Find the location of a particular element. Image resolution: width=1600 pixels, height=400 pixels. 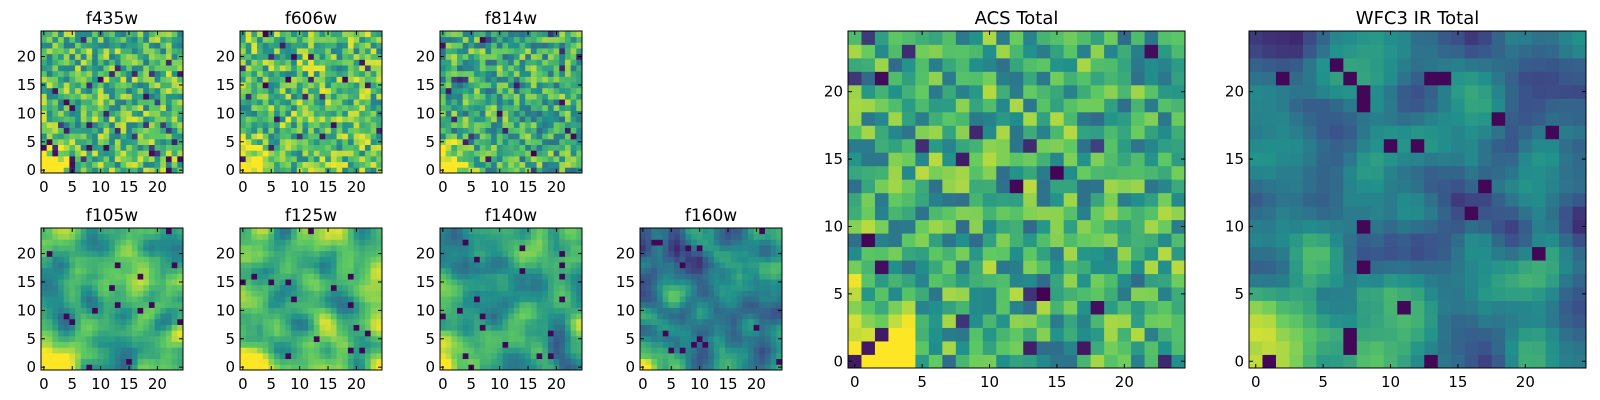

heatmap-cells is located at coordinates (311, 299).